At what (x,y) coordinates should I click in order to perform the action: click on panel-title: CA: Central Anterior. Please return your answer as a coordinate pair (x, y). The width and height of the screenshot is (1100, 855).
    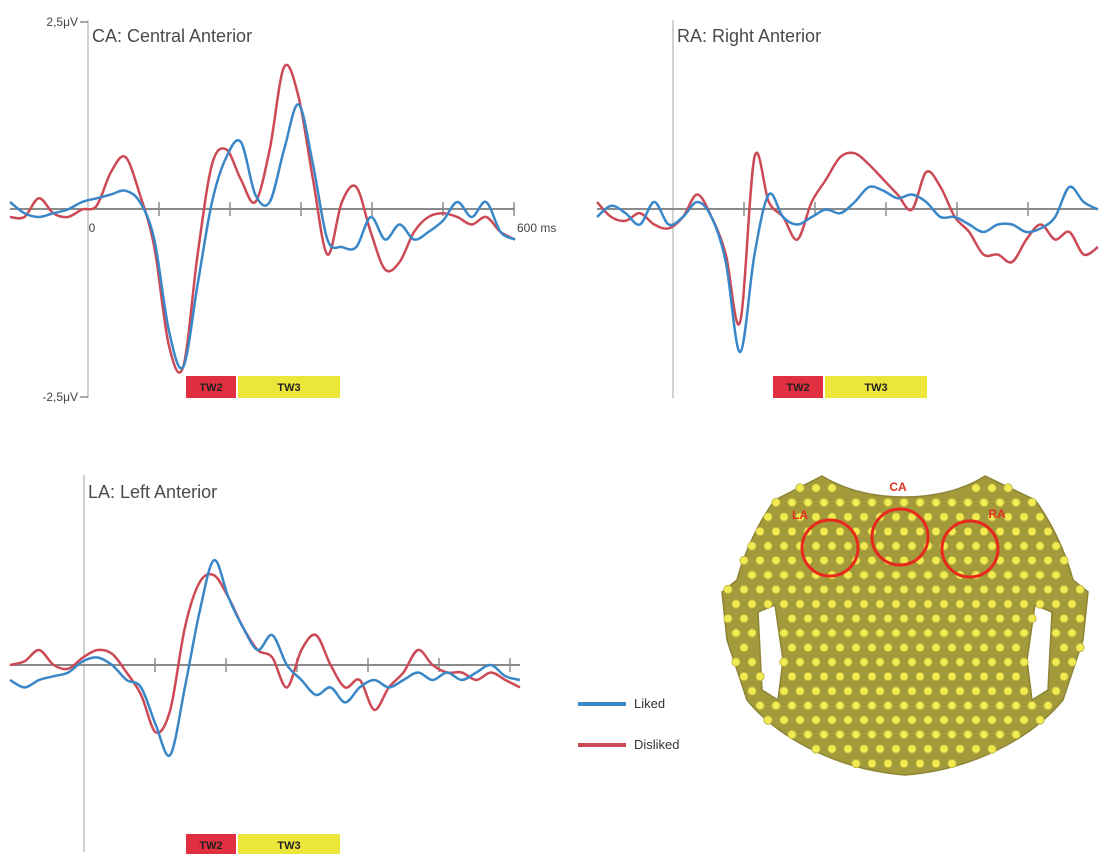
    Looking at the image, I should click on (172, 36).